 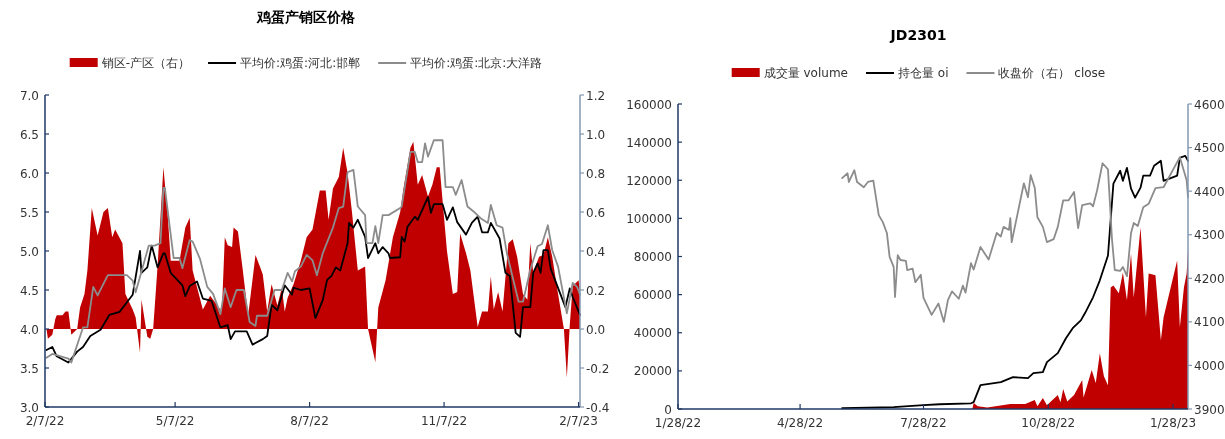 I want to click on x-tick-label: 5/7/22, so click(x=175, y=421).